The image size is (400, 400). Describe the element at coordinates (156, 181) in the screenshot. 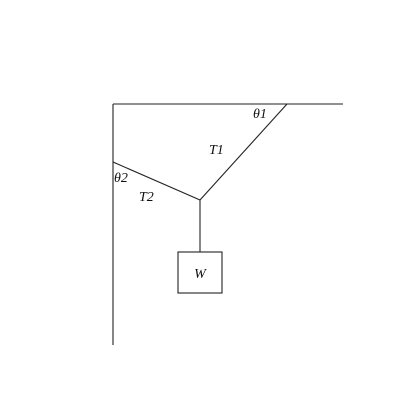

I see `rope-t2` at that location.